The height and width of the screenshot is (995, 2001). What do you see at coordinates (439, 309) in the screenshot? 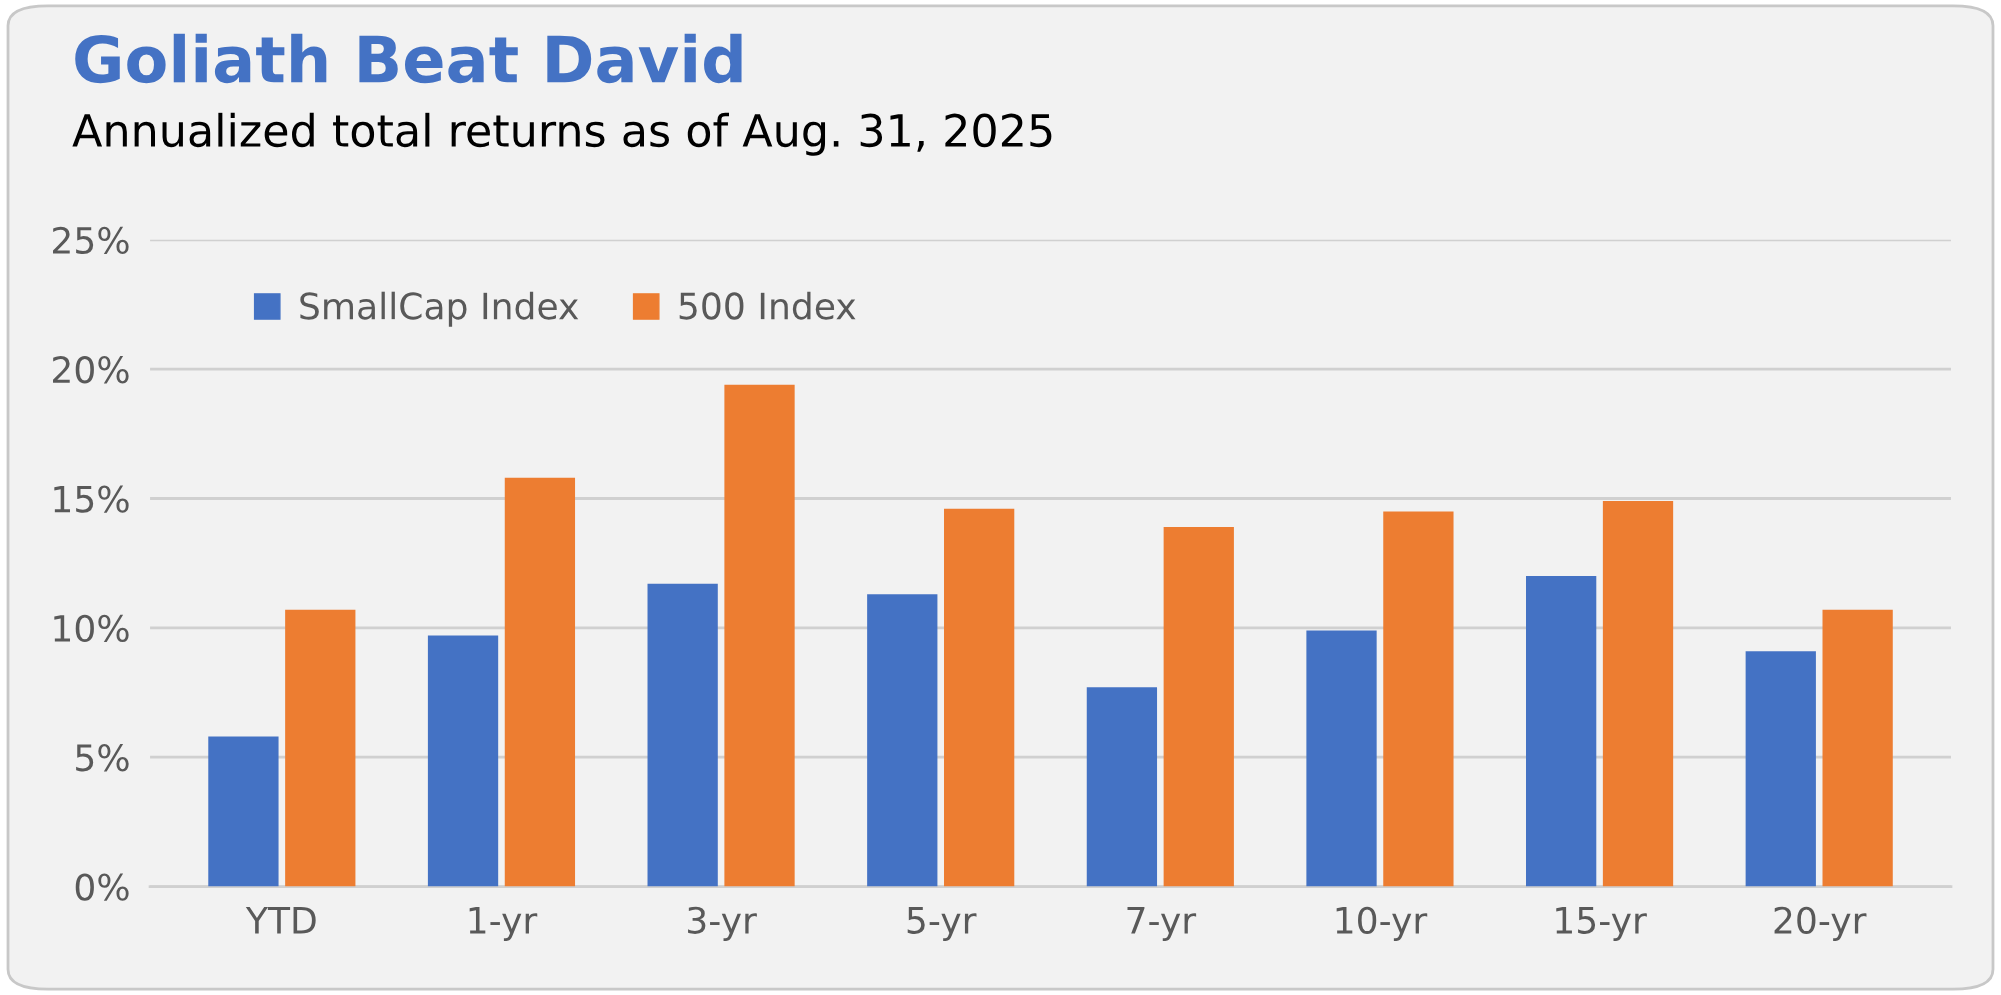
I see `legend-label: SmallCap Index` at bounding box center [439, 309].